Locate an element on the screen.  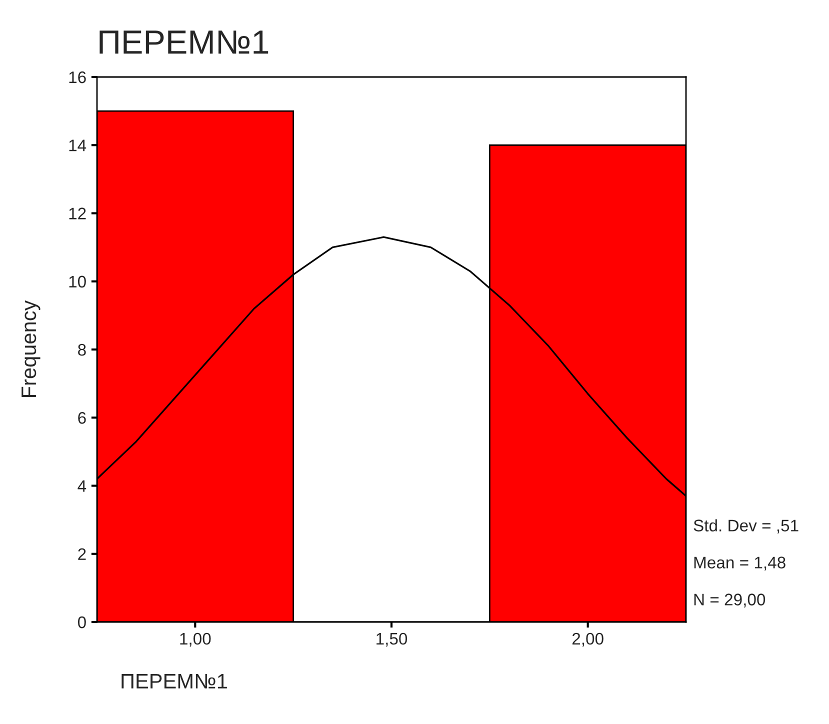
text: Std. Dev = ,51 is located at coordinates (746, 526).